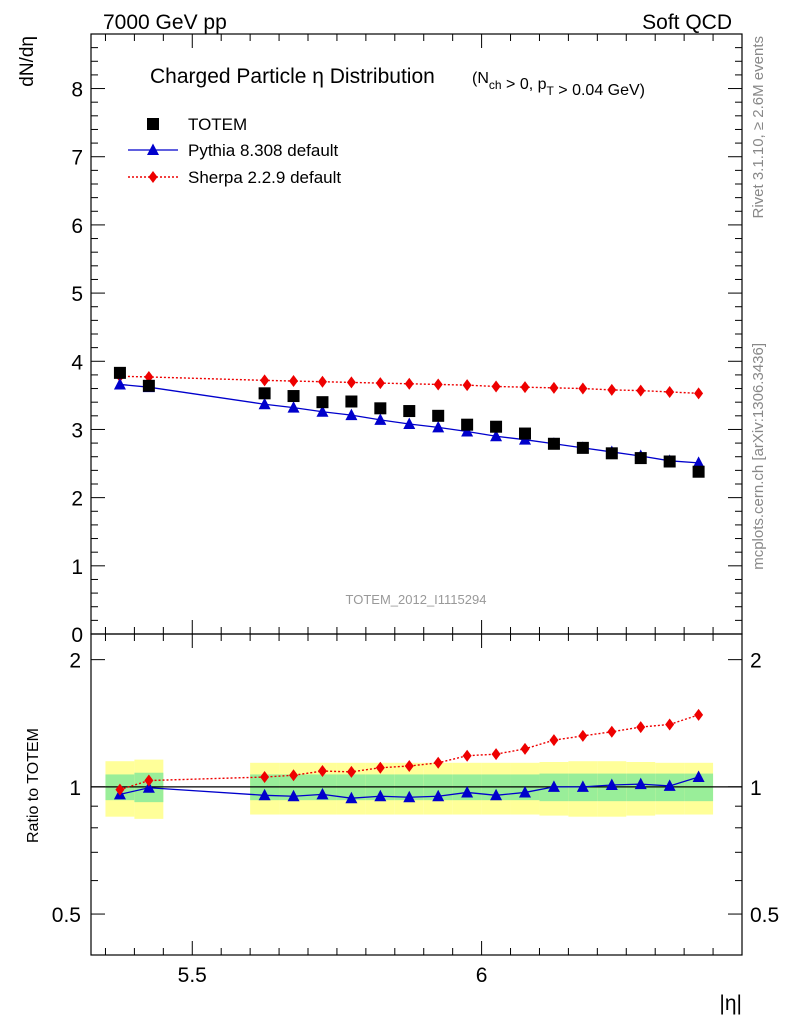 The image size is (786, 1024). Describe the element at coordinates (292, 76) in the screenshot. I see `plot-title: Charged Particle η Distribution` at that location.